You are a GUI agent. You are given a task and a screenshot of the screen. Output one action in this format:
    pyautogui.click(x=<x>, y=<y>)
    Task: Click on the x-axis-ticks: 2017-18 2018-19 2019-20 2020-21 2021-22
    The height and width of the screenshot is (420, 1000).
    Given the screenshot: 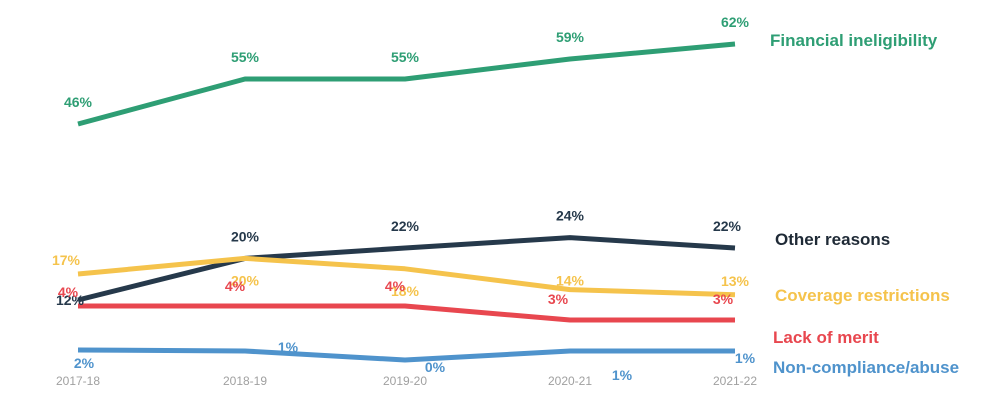 What is the action you would take?
    pyautogui.click(x=406, y=381)
    